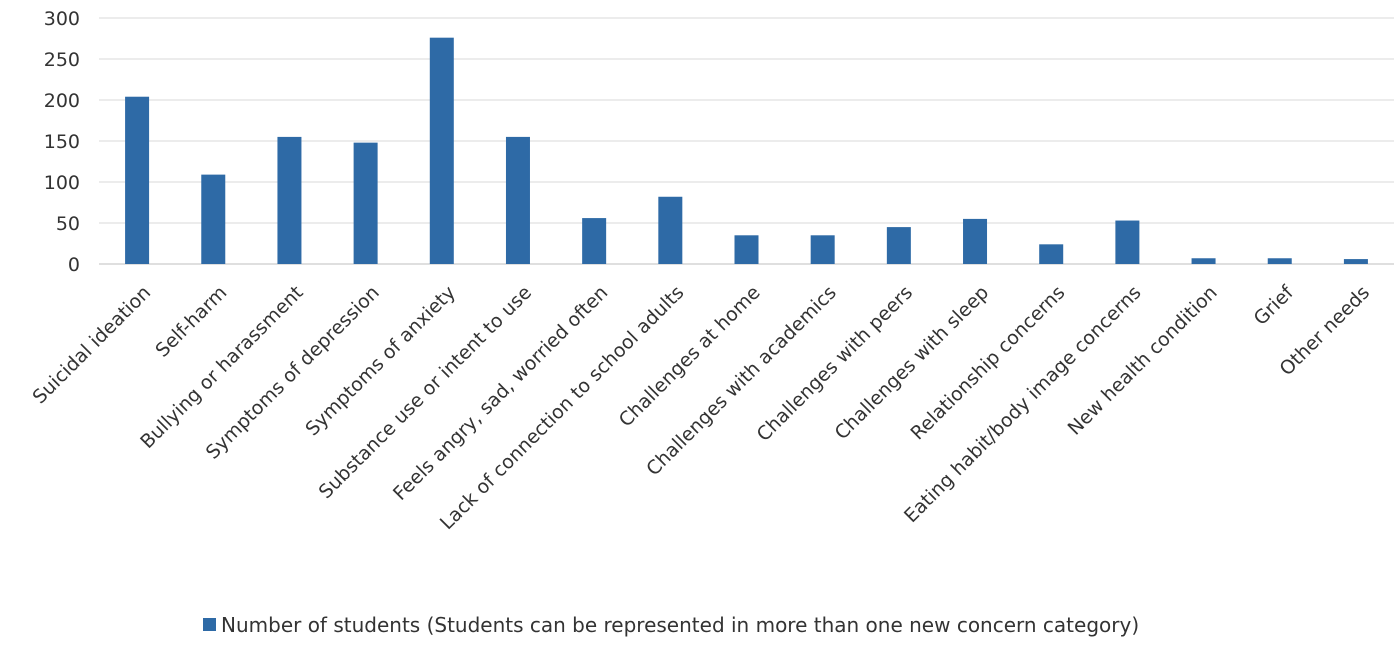  What do you see at coordinates (987, 363) in the screenshot?
I see `x-tick-label: Relationship concerns` at bounding box center [987, 363].